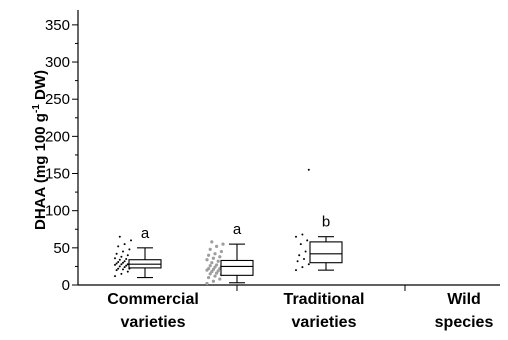  I want to click on x-axis, so click(289, 287).